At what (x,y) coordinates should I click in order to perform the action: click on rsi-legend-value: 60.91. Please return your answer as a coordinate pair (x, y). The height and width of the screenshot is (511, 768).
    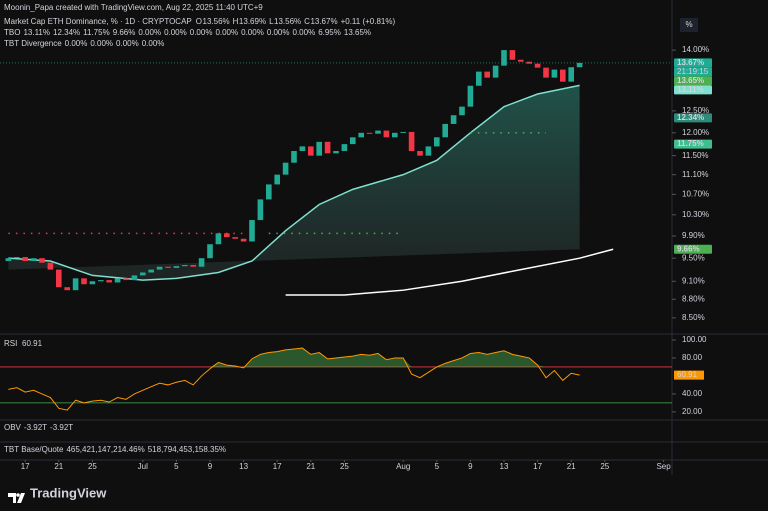
    Looking at the image, I should click on (32, 343).